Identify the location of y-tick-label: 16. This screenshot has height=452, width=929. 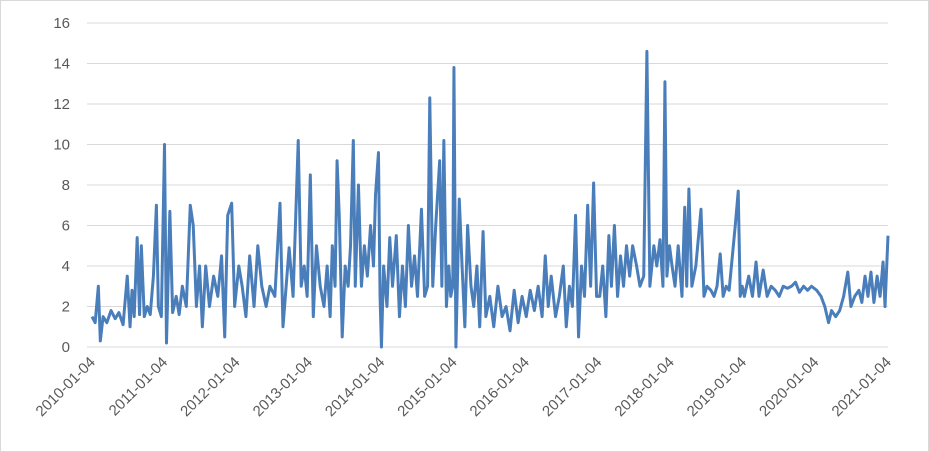
(61, 23).